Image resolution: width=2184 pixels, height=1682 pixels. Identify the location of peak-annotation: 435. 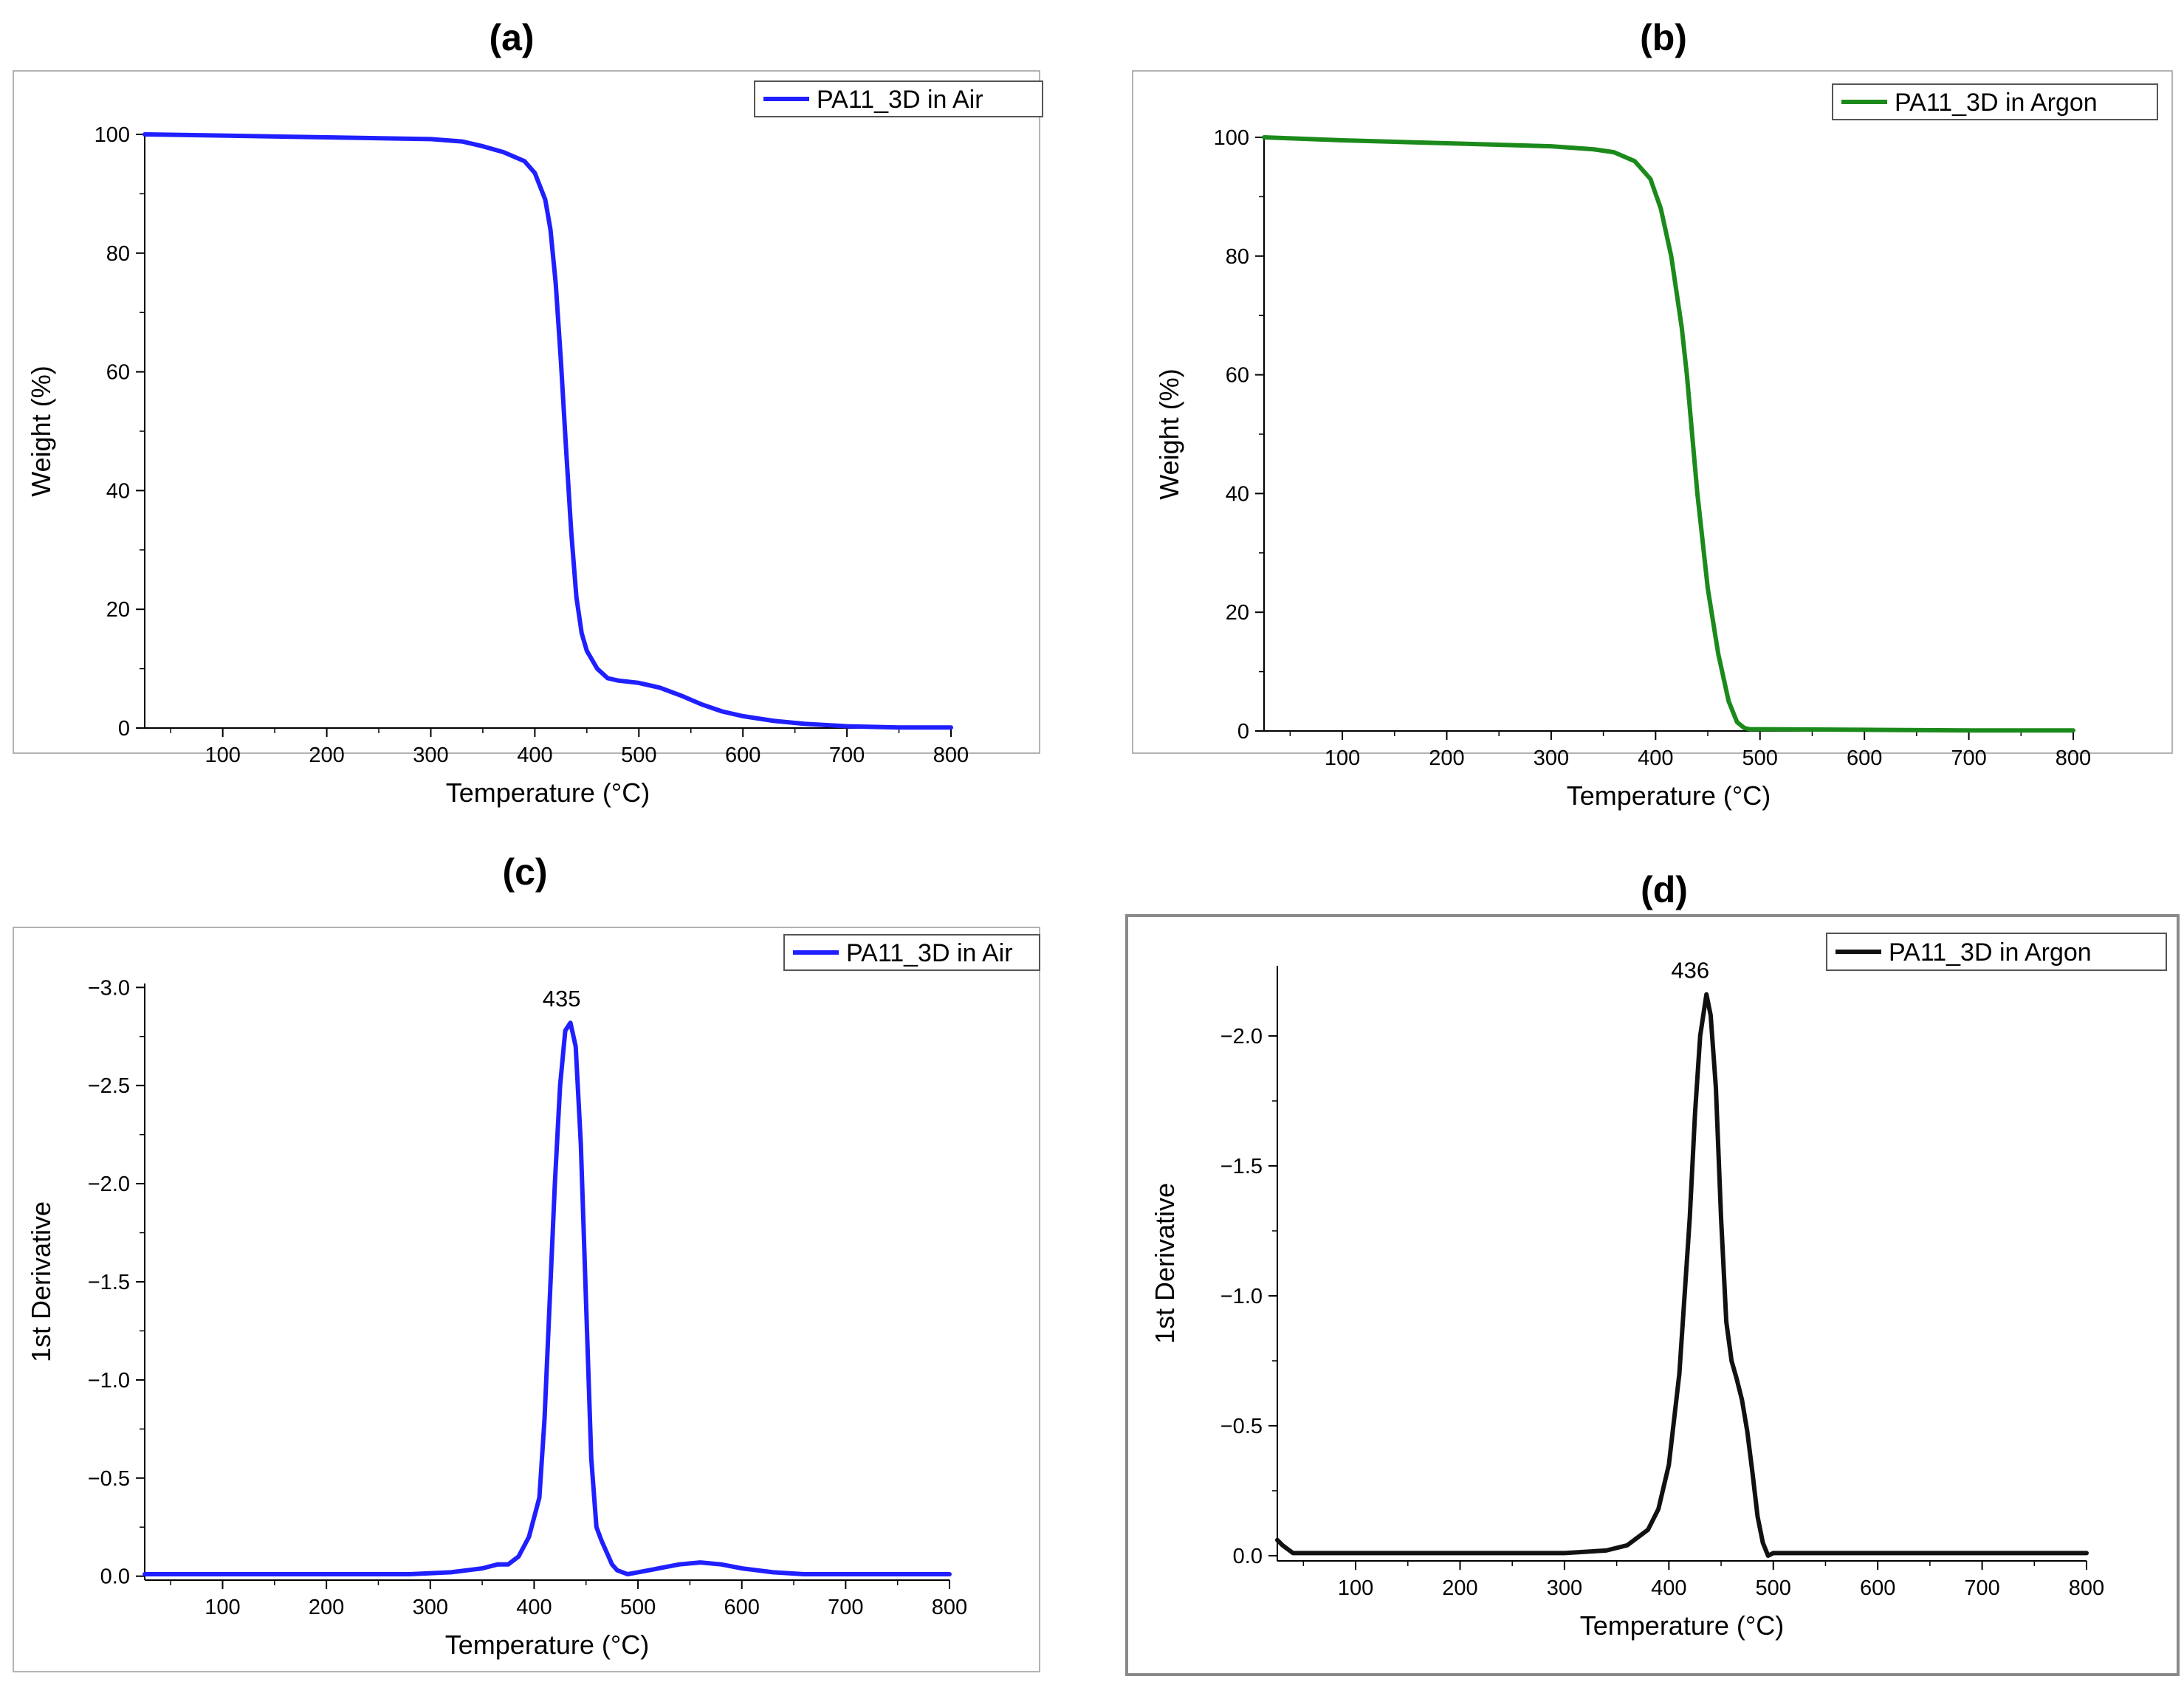
(562, 999).